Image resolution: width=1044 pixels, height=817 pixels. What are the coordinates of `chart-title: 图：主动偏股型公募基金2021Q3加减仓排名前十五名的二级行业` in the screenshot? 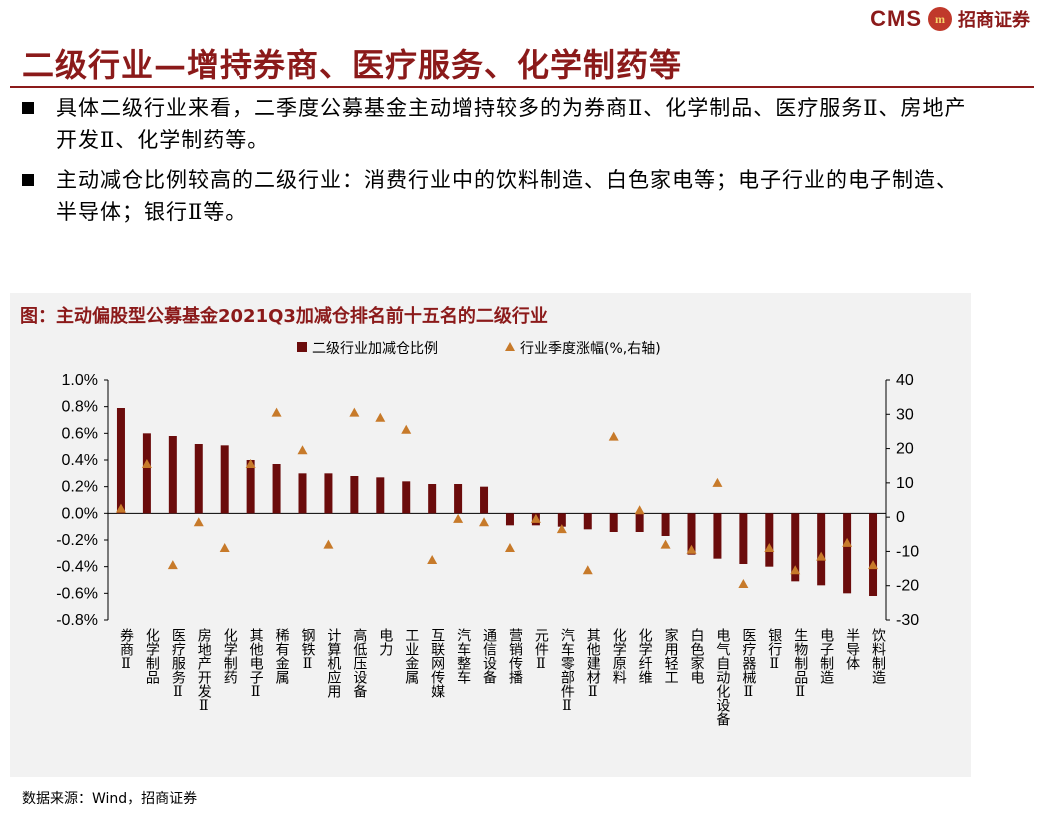 It's located at (284, 316).